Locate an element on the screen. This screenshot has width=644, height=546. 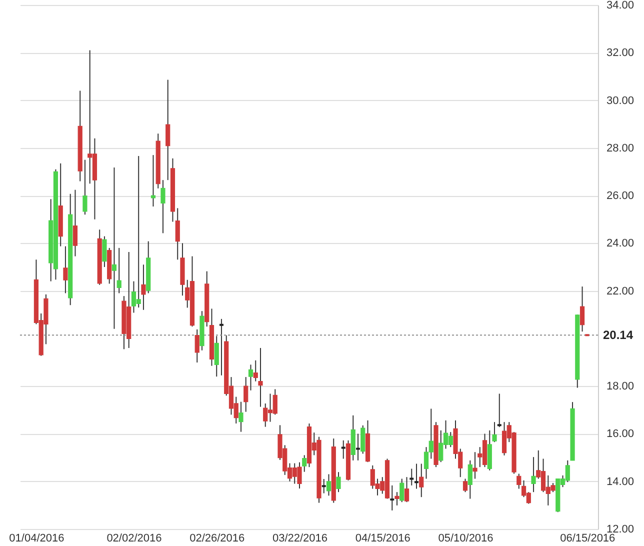
y-tick-label: 28.00 is located at coordinates (620, 148).